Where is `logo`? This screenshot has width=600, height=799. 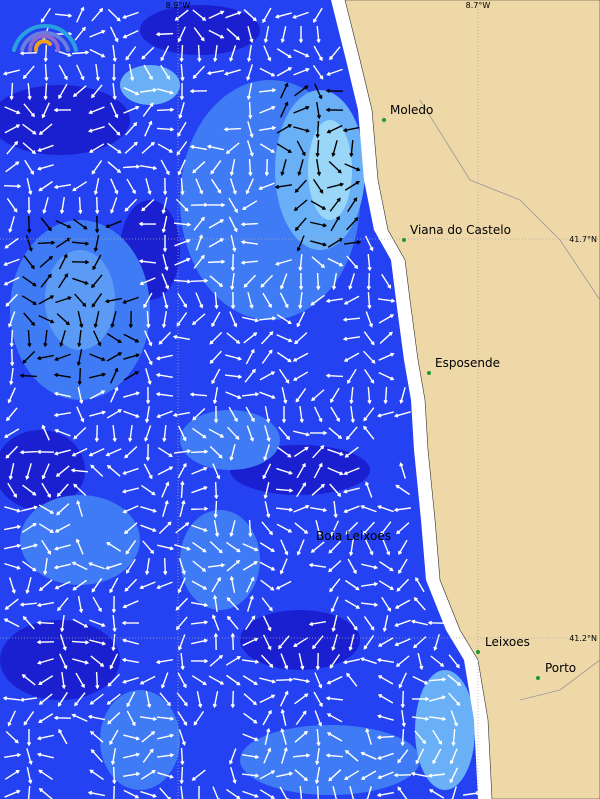 logo is located at coordinates (45, 37).